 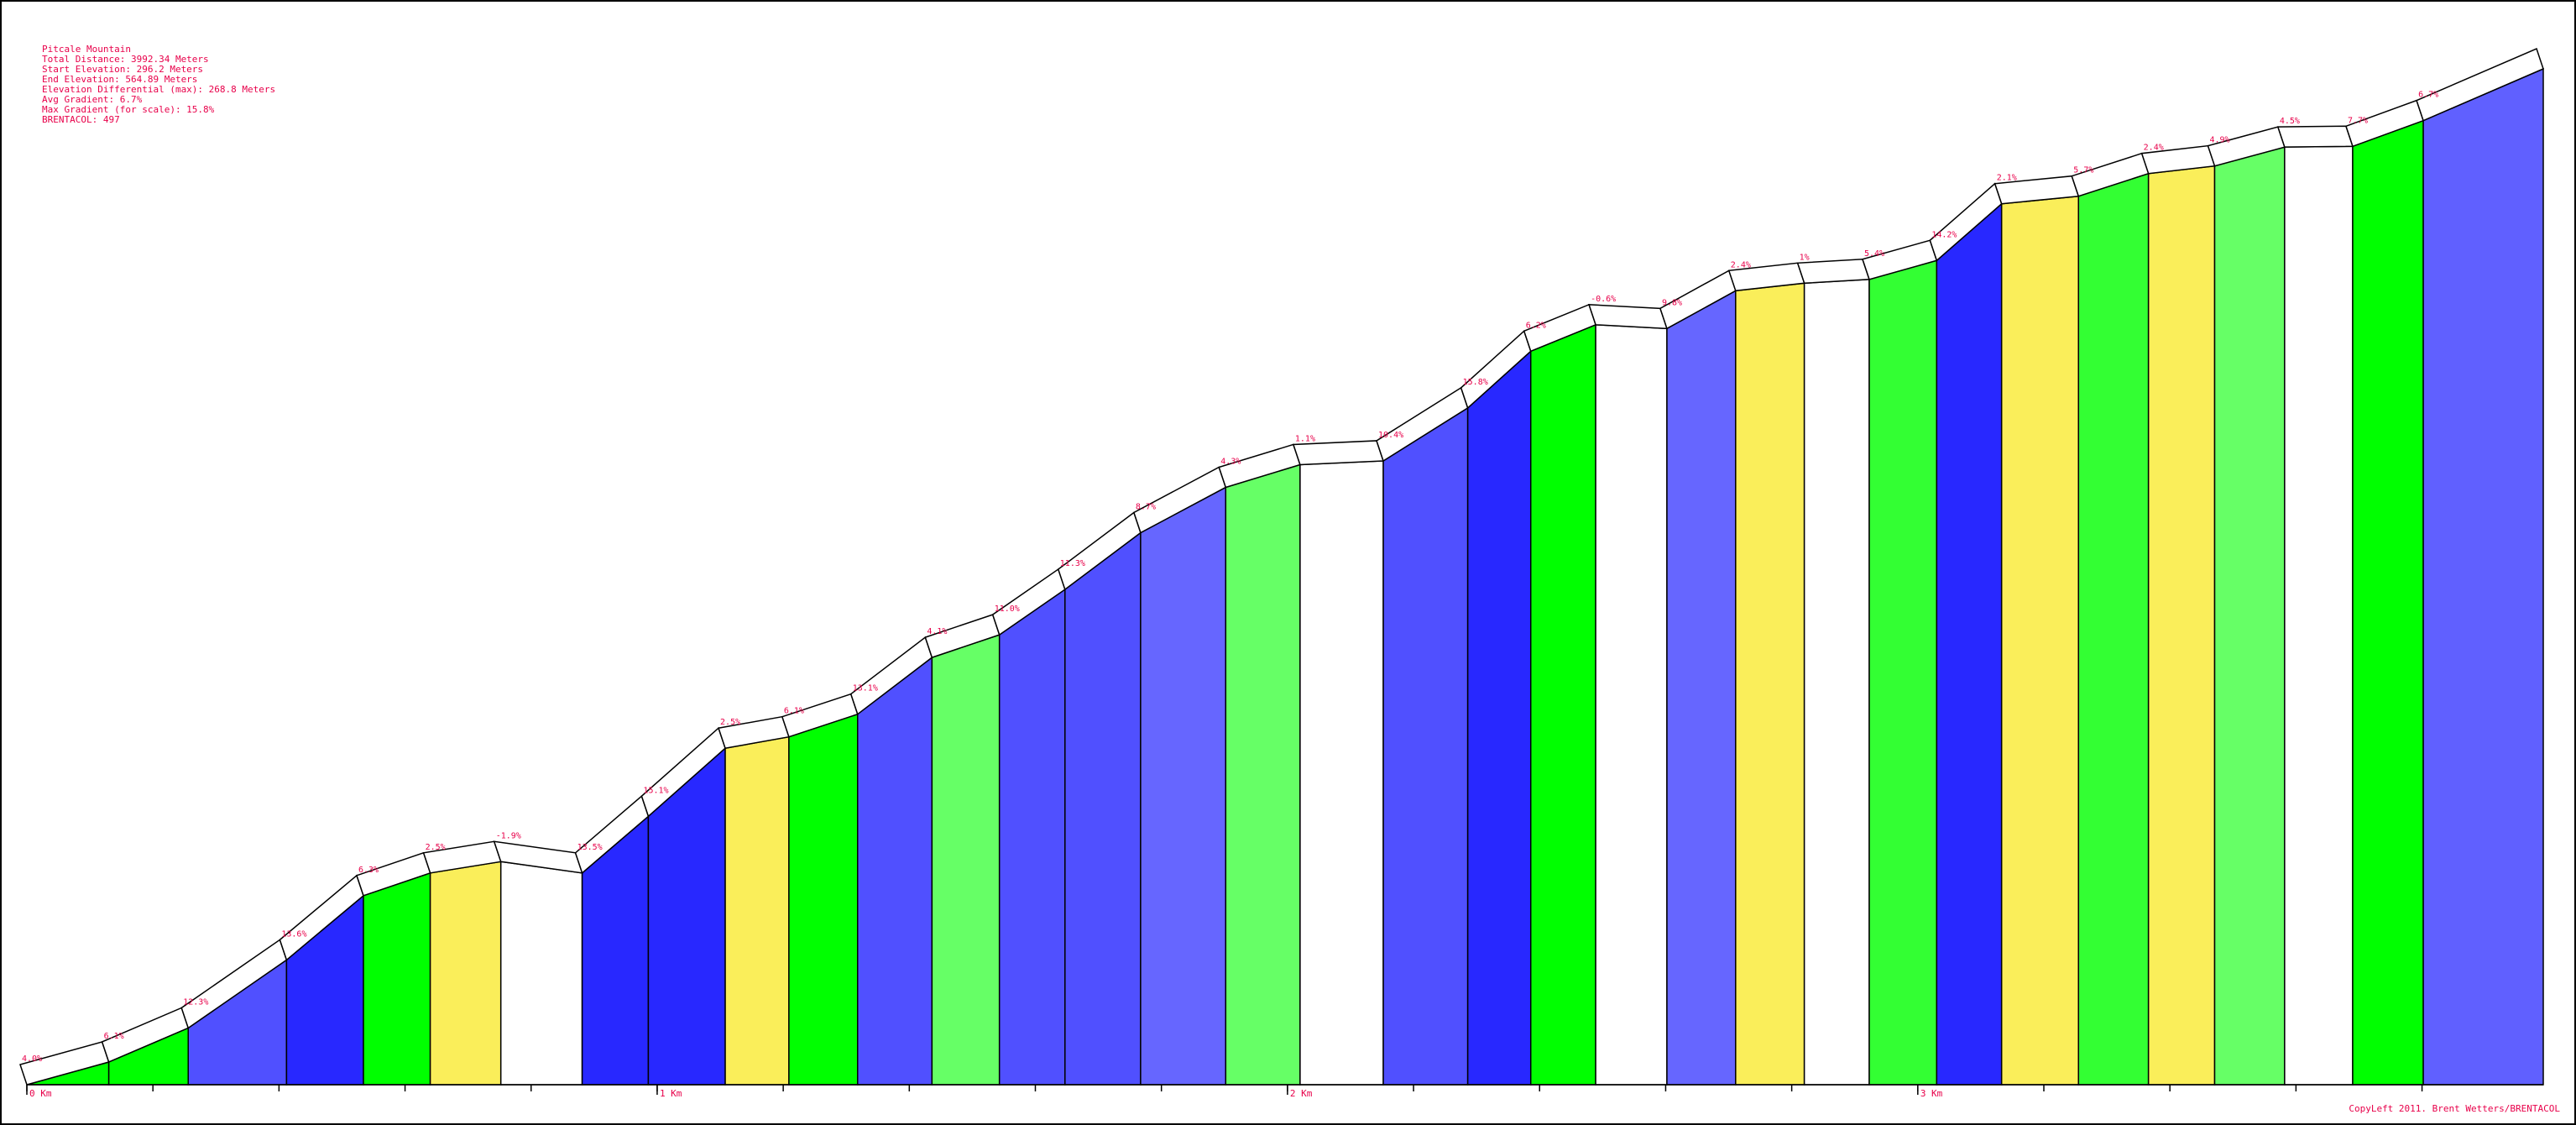 I want to click on gradient-label-3: 13.6%, so click(x=293, y=934).